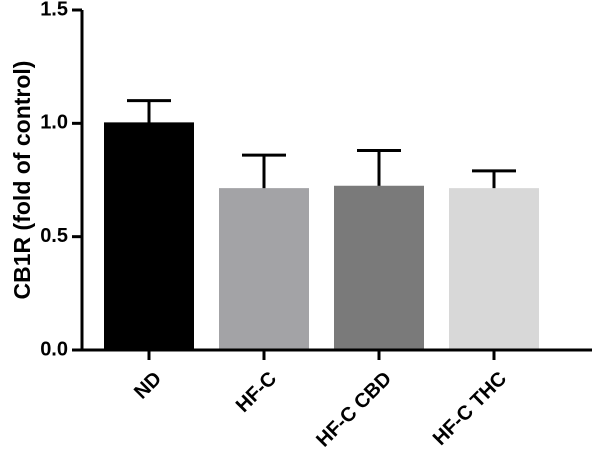  What do you see at coordinates (354, 410) in the screenshot?
I see `x-category-label: HF-C CBD` at bounding box center [354, 410].